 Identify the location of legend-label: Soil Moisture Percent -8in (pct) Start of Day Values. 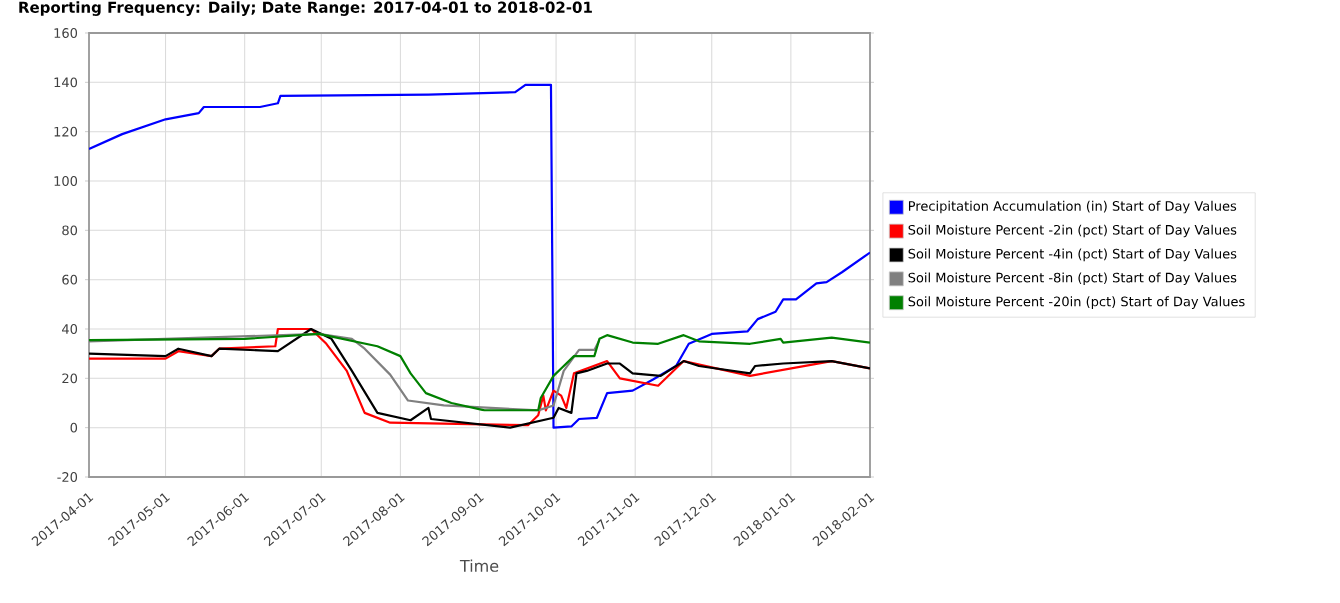
(1072, 278).